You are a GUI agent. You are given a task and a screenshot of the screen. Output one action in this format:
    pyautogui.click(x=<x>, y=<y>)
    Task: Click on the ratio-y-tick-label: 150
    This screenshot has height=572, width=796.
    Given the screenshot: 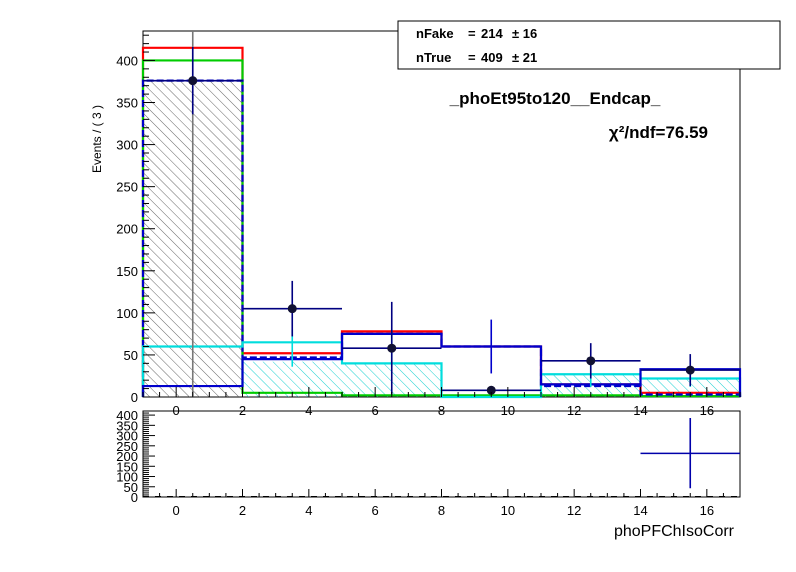 What is the action you would take?
    pyautogui.click(x=127, y=466)
    